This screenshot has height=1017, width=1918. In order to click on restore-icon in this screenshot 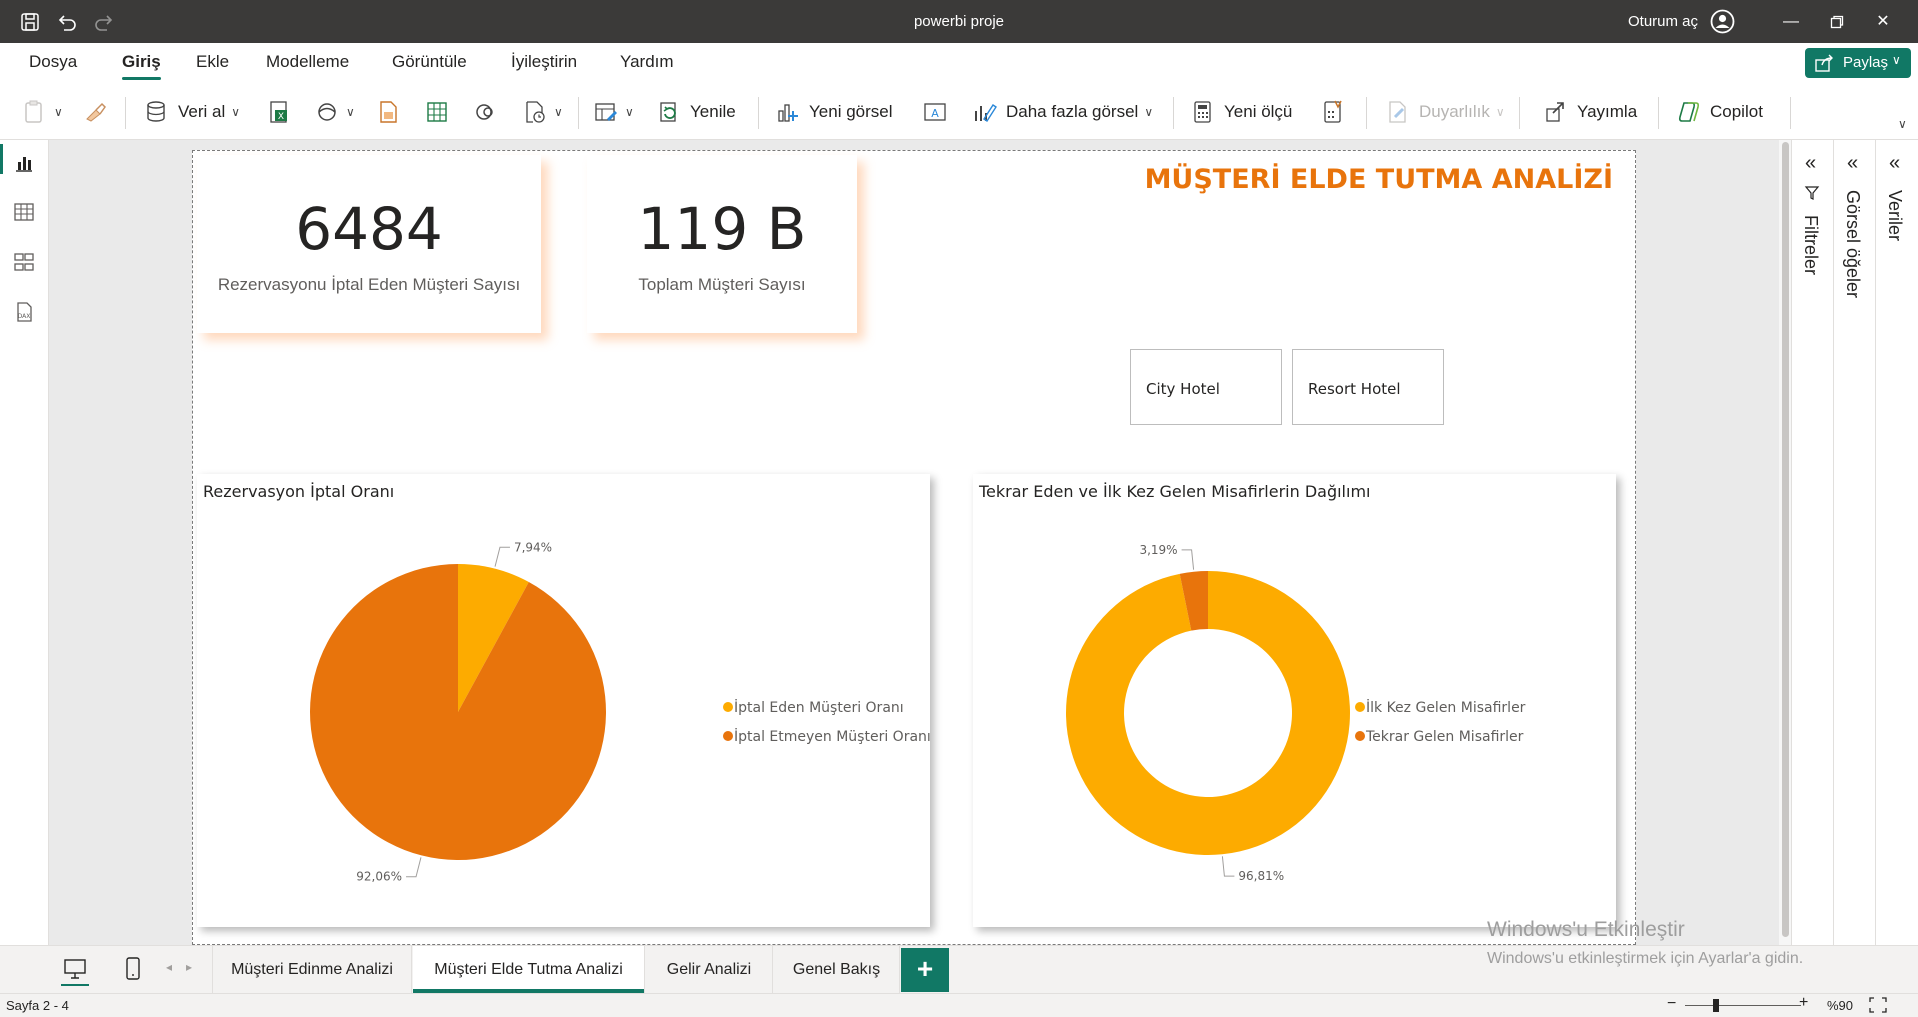, I will do `click(1837, 21)`.